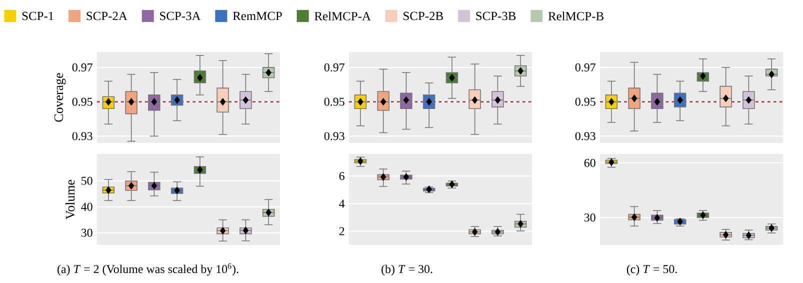 This screenshot has height=283, width=803. Describe the element at coordinates (342, 16) in the screenshot. I see `legend-label: RelMCP-A` at that location.